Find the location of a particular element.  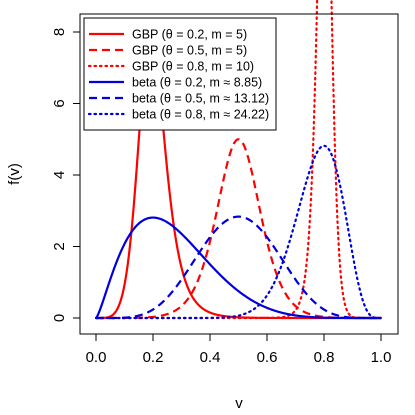

y-axis-label: f(v) is located at coordinates (14, 174).